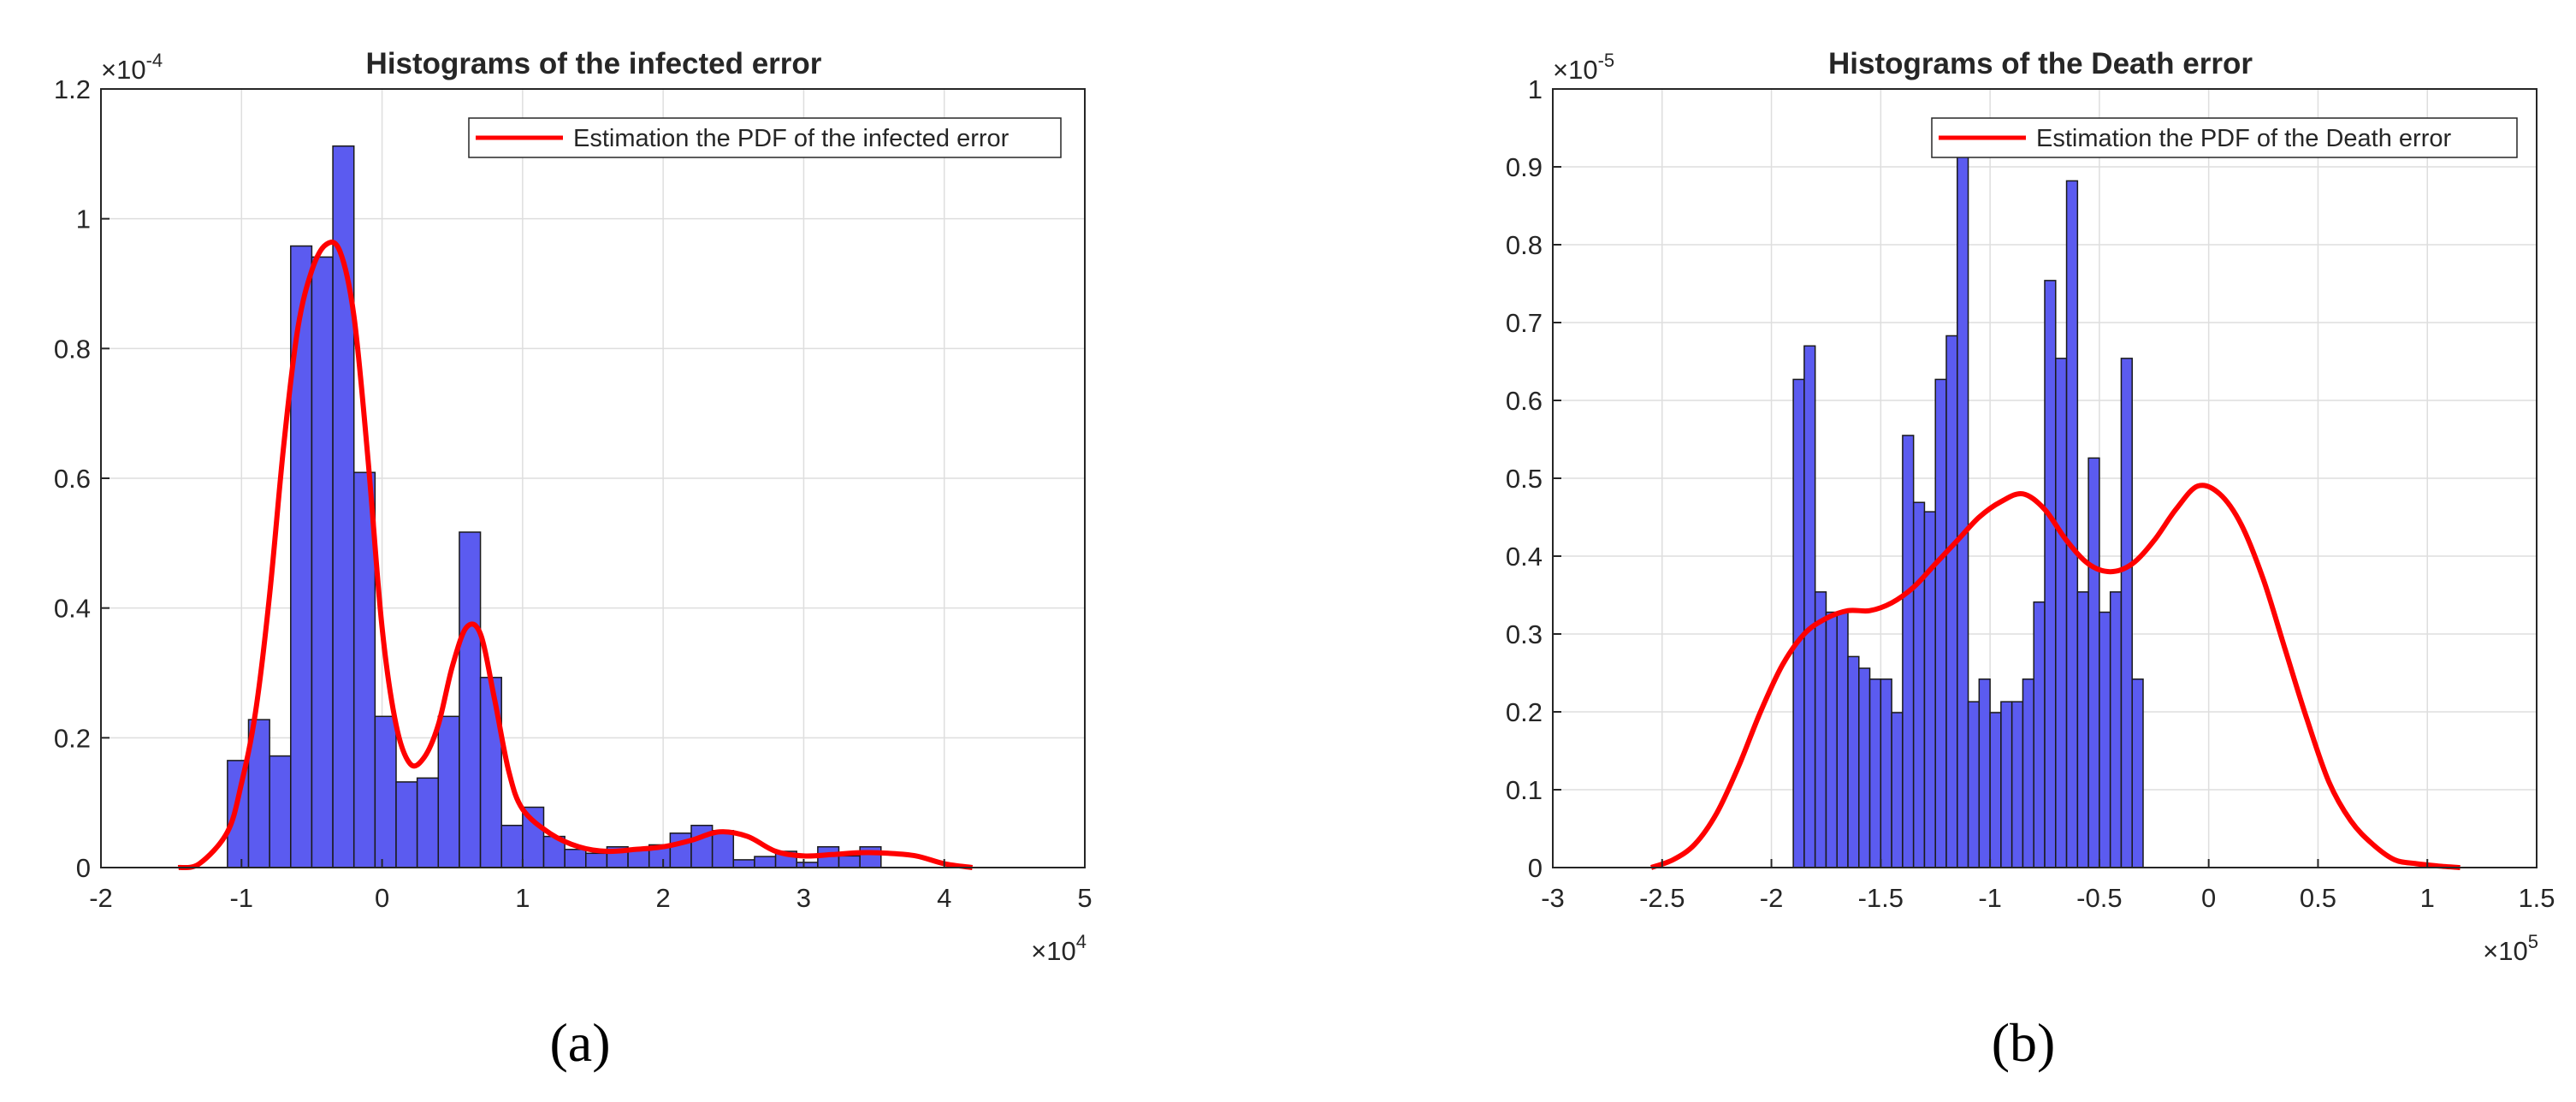  I want to click on x-tick-label: 0.5, so click(2318, 898).